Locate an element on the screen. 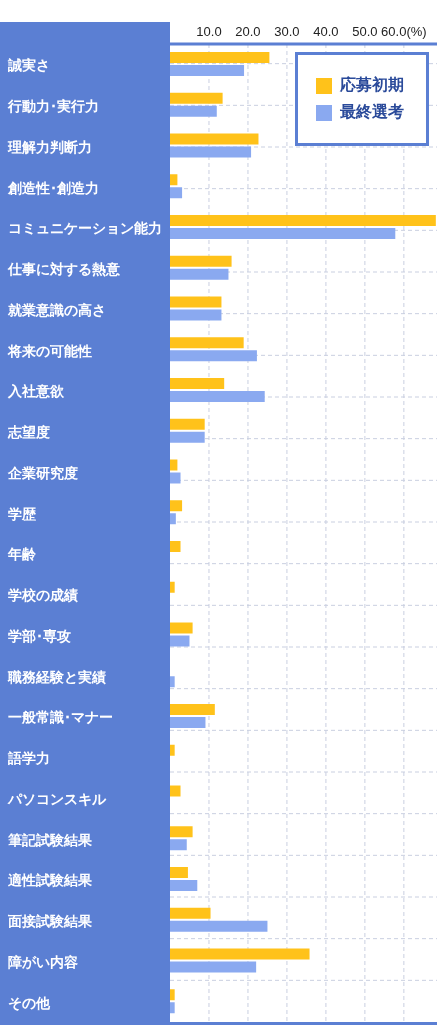 The width and height of the screenshot is (437, 1032). y-tick-label: 筆記試験結果 is located at coordinates (50, 839).